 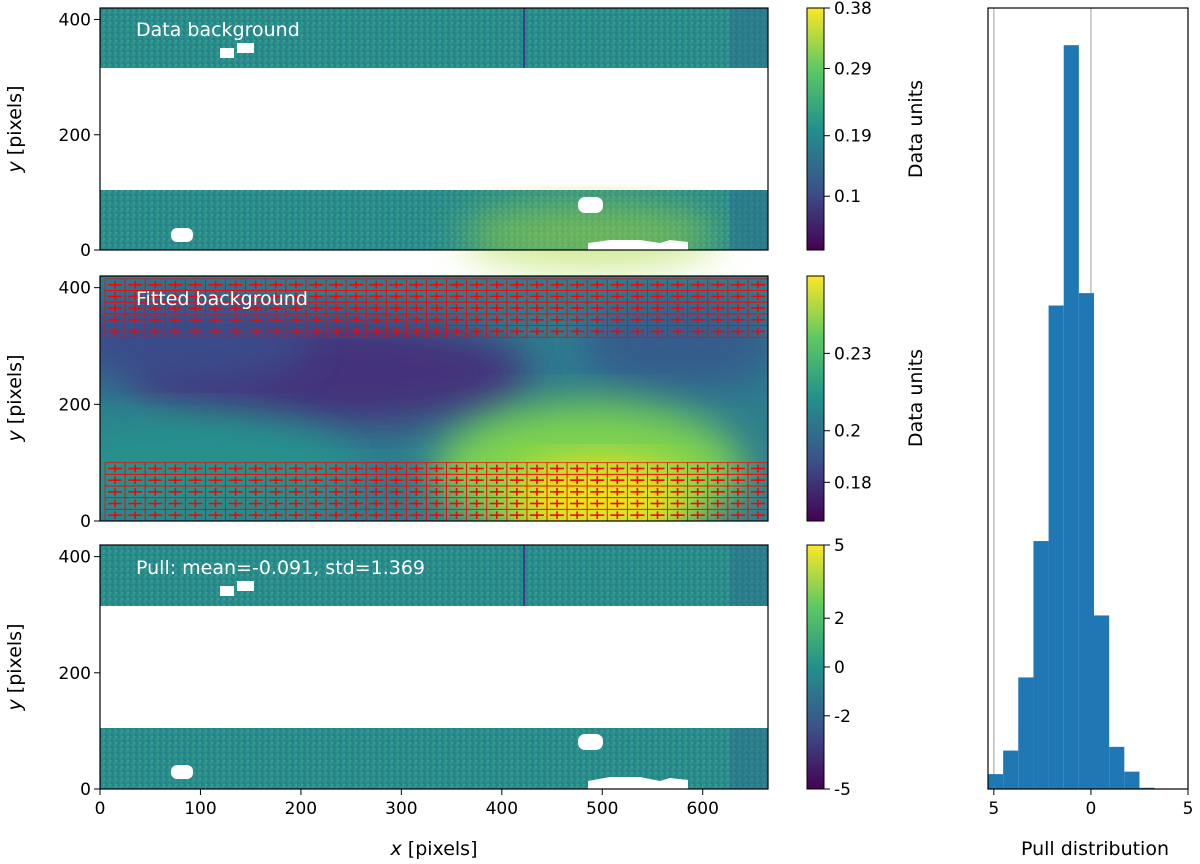 What do you see at coordinates (674, 345) in the screenshot?
I see `low-right` at bounding box center [674, 345].